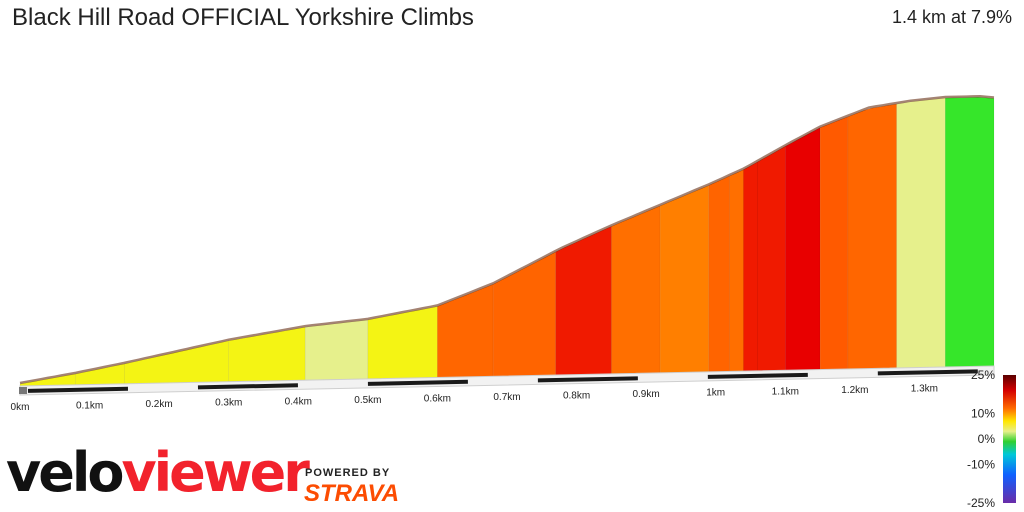 The width and height of the screenshot is (1024, 512). Describe the element at coordinates (367, 400) in the screenshot. I see `distance-tick-label: 0.5km` at that location.